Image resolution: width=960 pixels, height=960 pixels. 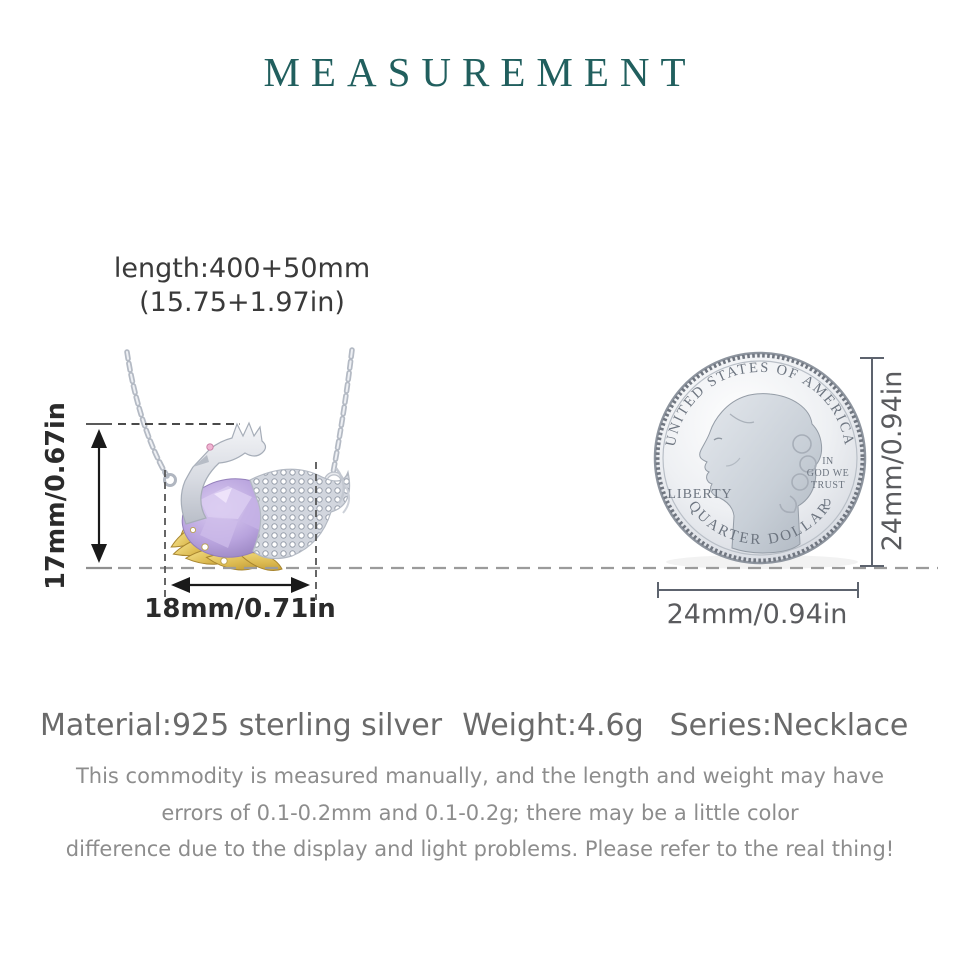 What do you see at coordinates (892, 461) in the screenshot?
I see `coin-height-label: 24mm/0.94in` at bounding box center [892, 461].